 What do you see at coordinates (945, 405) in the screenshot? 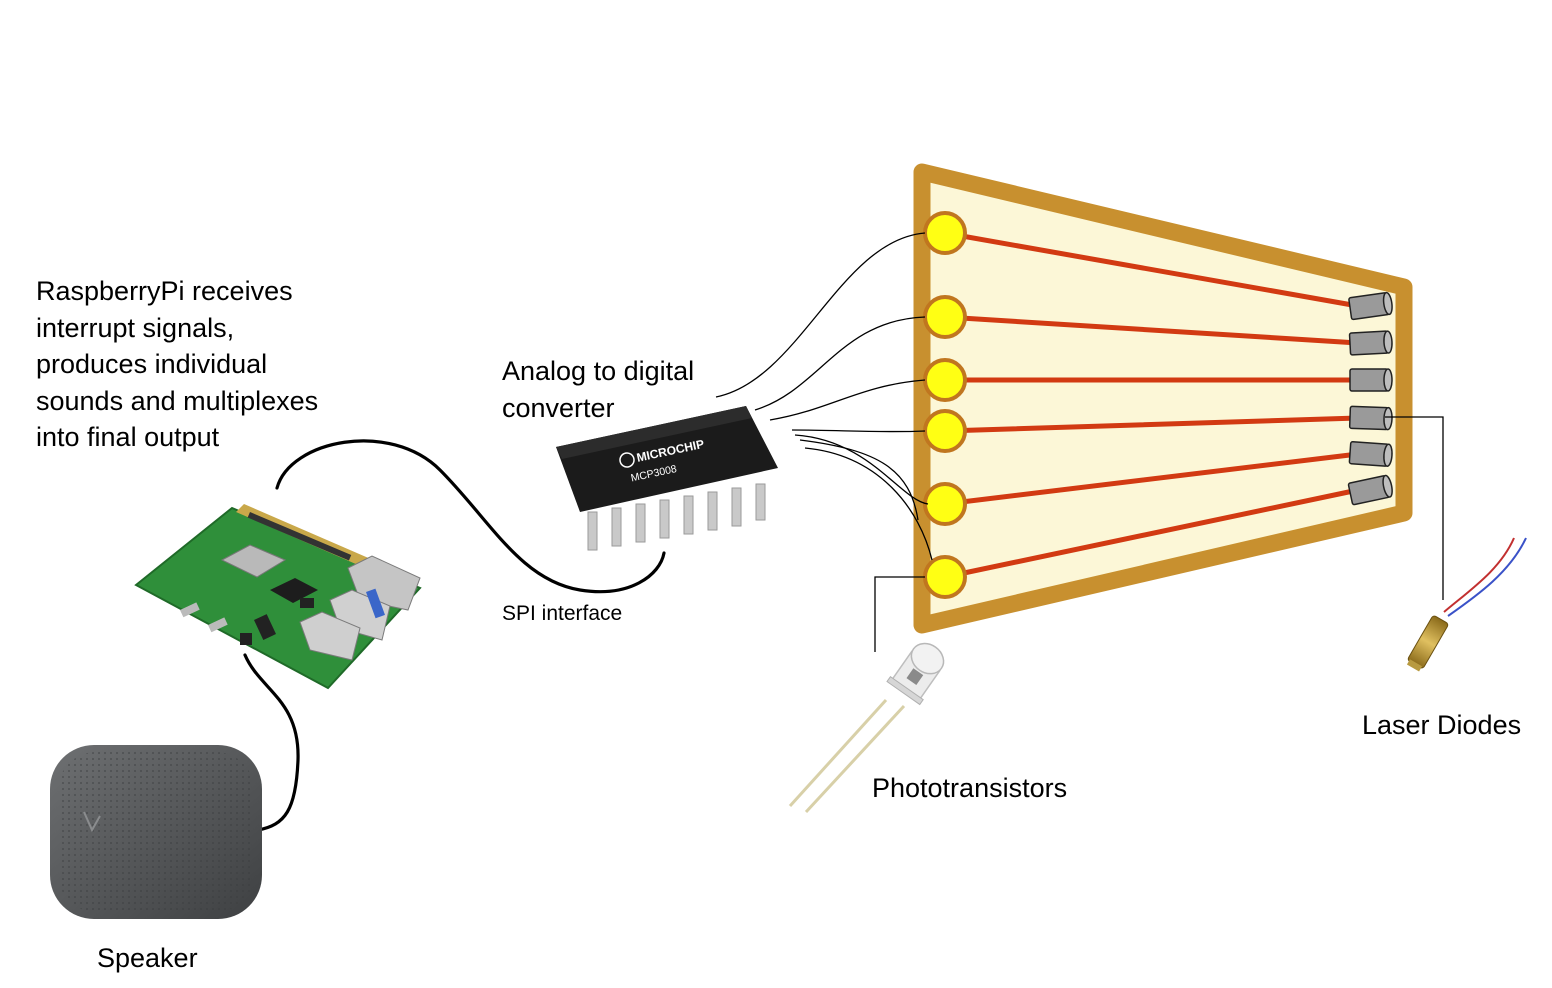
I see `sensor-array` at bounding box center [945, 405].